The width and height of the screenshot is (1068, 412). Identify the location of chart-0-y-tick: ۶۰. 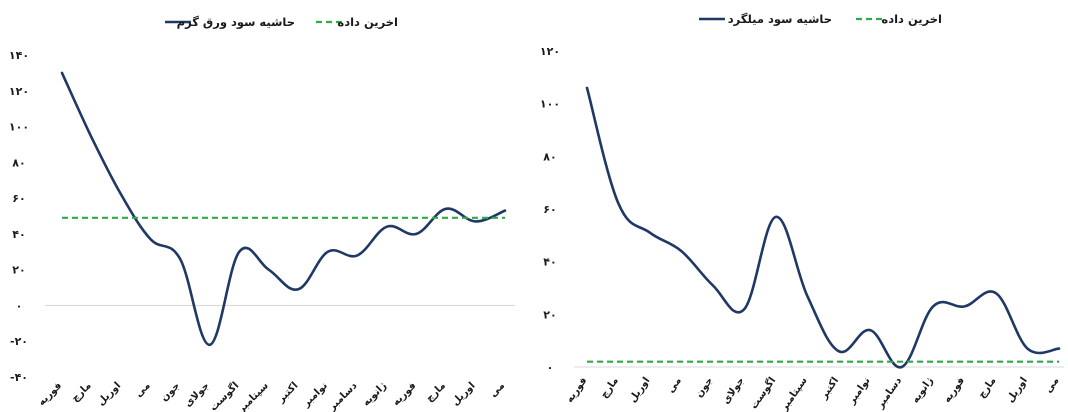
(18, 198).